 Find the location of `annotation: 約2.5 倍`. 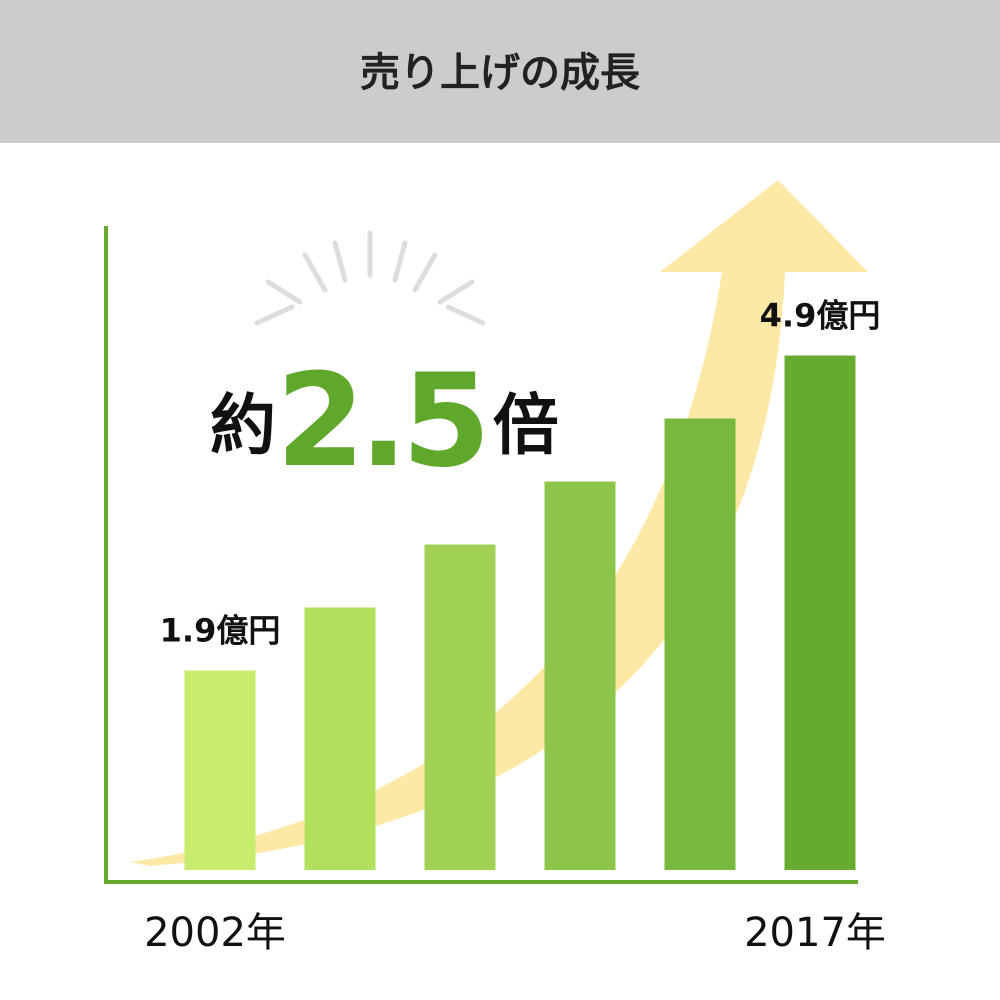

annotation: 約2.5 倍 is located at coordinates (384, 421).